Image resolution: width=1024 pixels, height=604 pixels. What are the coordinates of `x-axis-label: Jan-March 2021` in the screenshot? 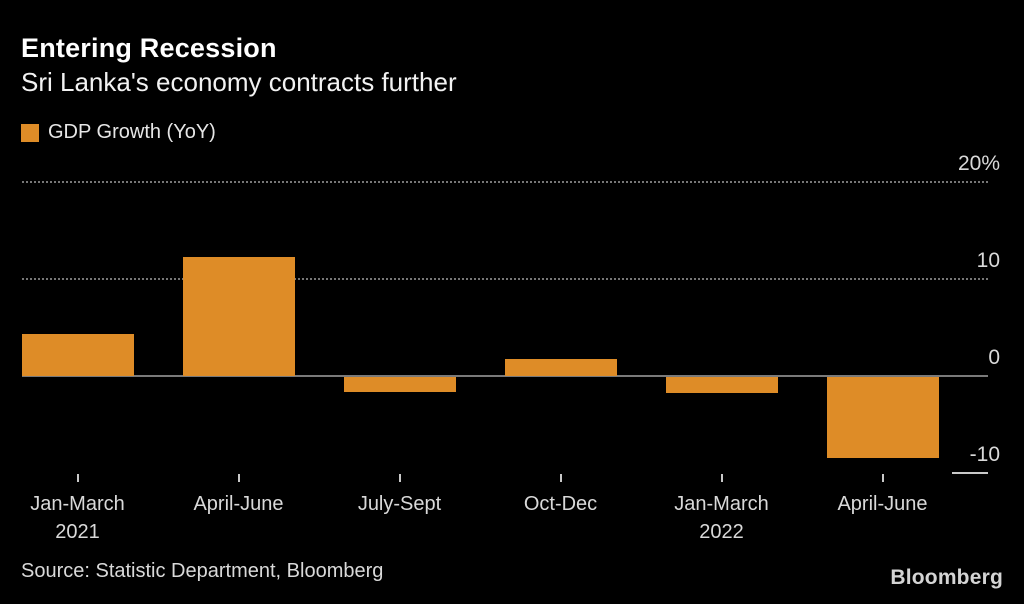 It's located at (94, 518).